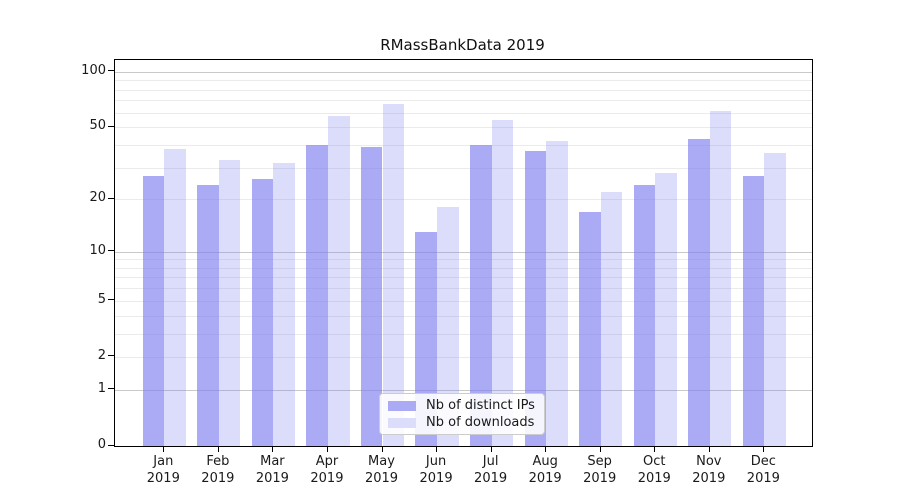 This screenshot has height=500, width=900. Describe the element at coordinates (272, 470) in the screenshot. I see `x-tick-label: Mar 2019` at that location.